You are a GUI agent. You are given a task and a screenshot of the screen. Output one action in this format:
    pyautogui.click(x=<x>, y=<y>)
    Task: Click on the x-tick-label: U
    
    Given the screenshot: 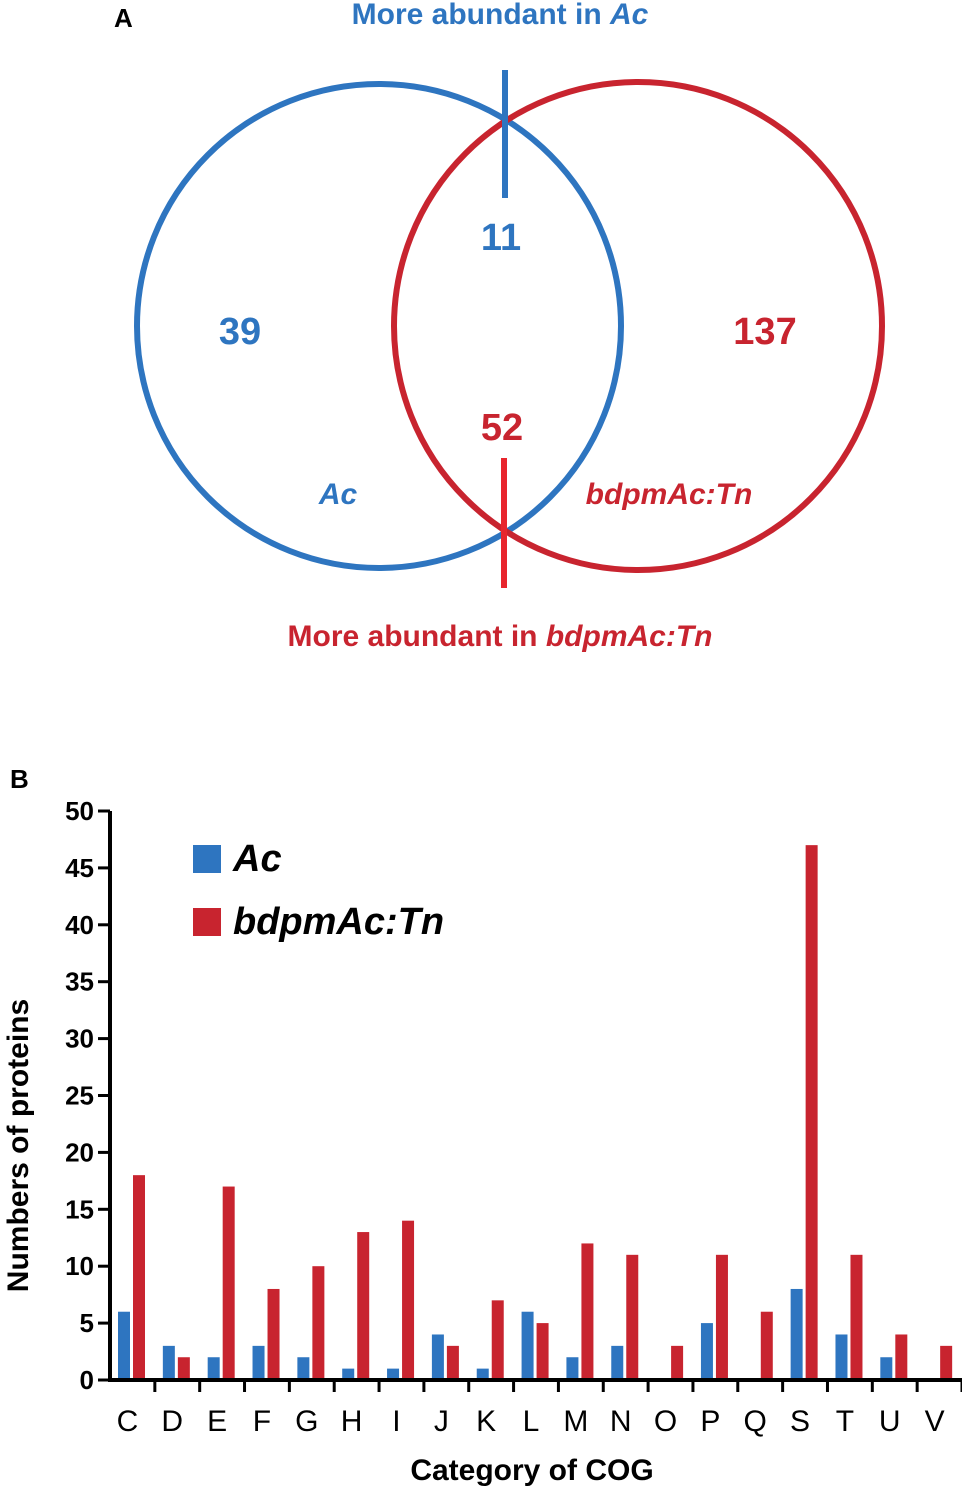 What is the action you would take?
    pyautogui.click(x=890, y=1421)
    